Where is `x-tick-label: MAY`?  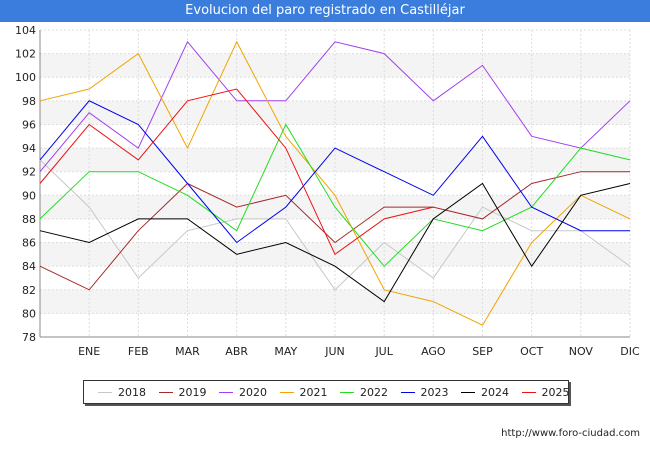 x-tick-label: MAY is located at coordinates (285, 351).